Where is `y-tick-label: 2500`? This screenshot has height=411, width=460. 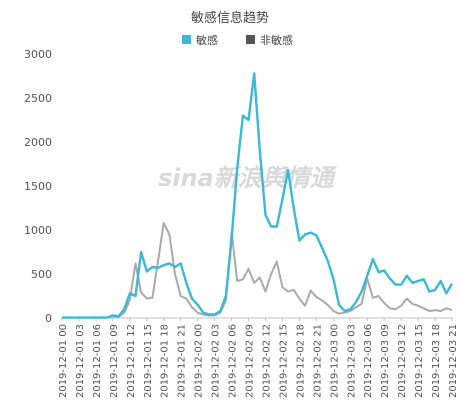 y-tick-label: 2500 is located at coordinates (38, 98).